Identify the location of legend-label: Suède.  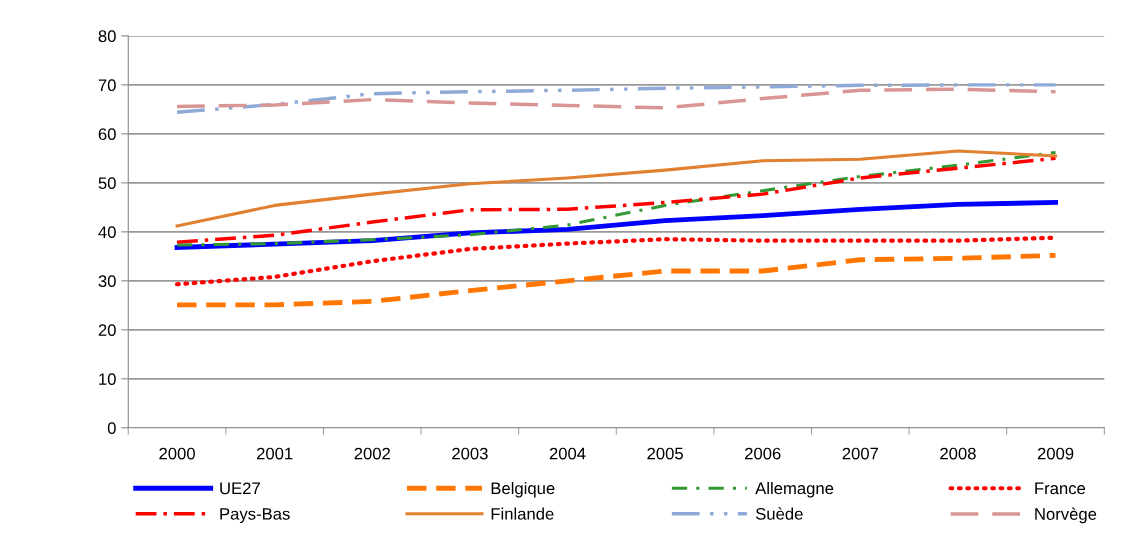
(779, 513).